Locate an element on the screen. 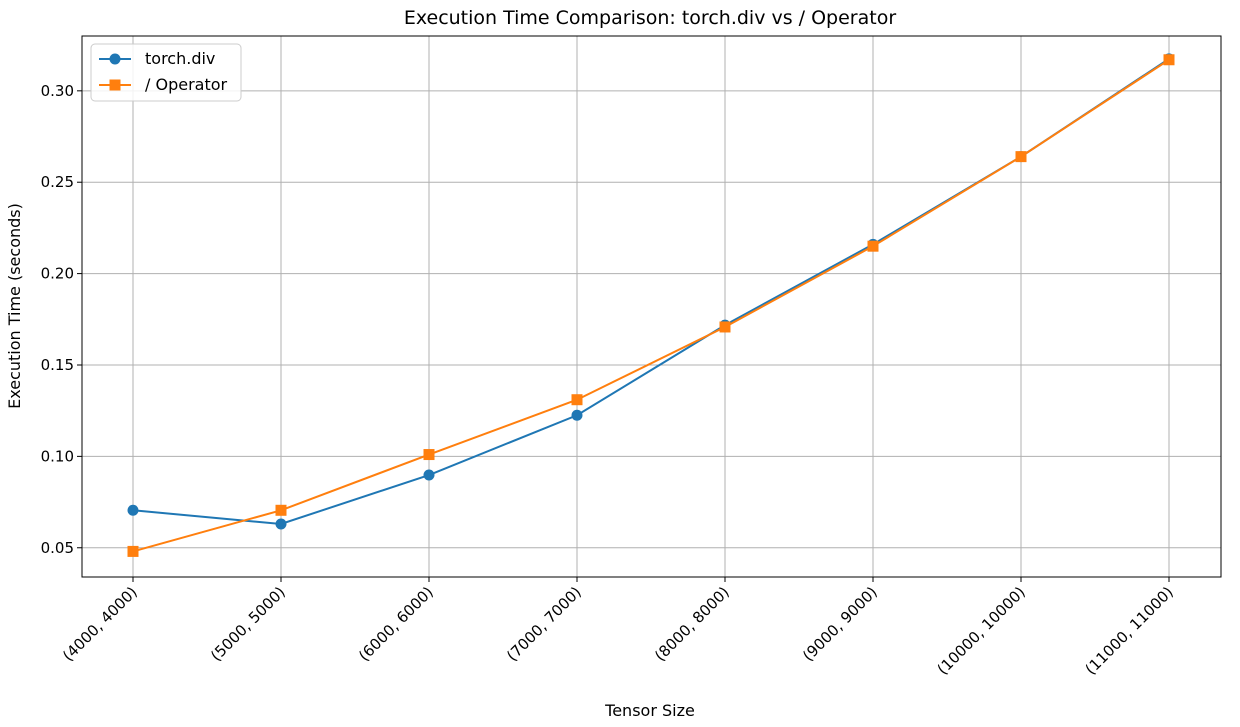  y-tick-label: 0.30 is located at coordinates (57, 91).